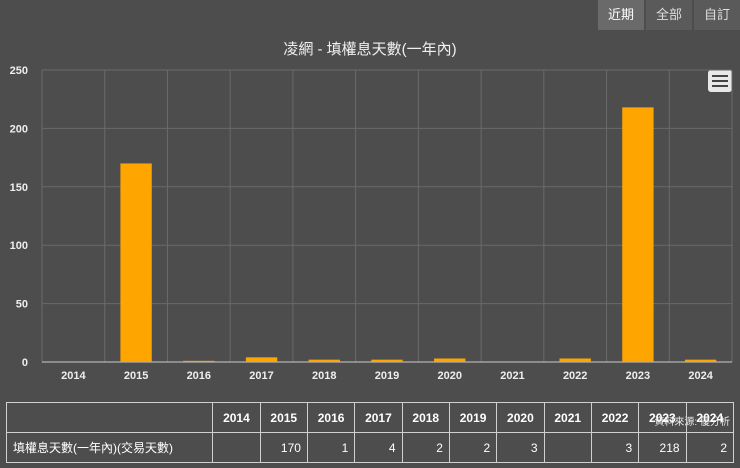  What do you see at coordinates (567, 447) in the screenshot?
I see `table-cell-2021` at bounding box center [567, 447].